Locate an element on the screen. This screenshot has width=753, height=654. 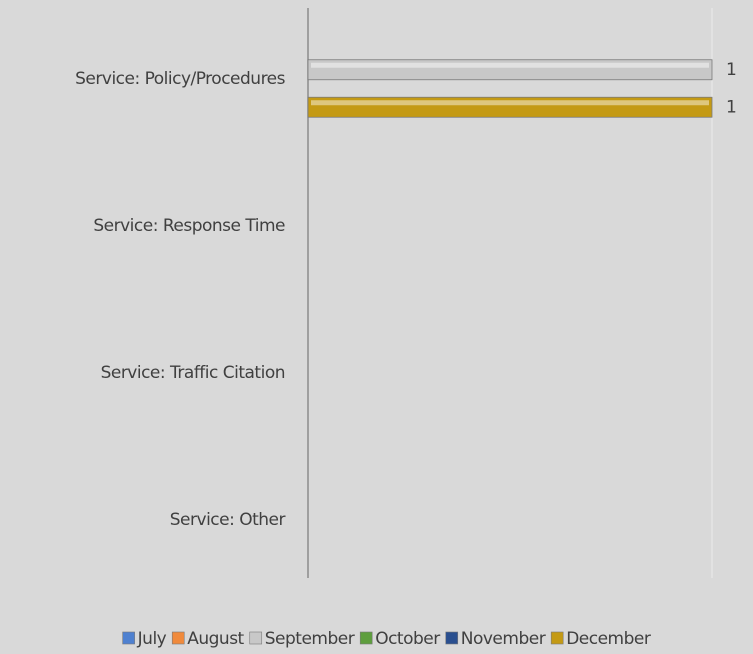
legend-label: November is located at coordinates (503, 639).